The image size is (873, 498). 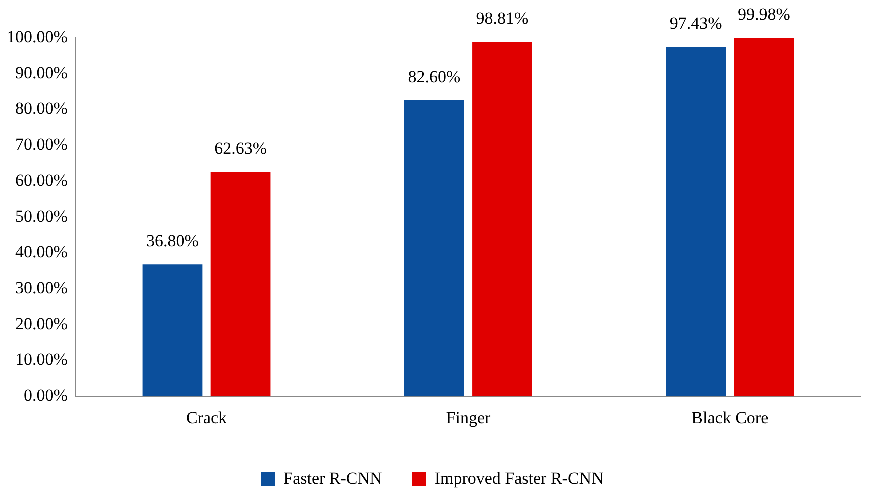 I want to click on data-label: 99.98%, so click(x=764, y=14).